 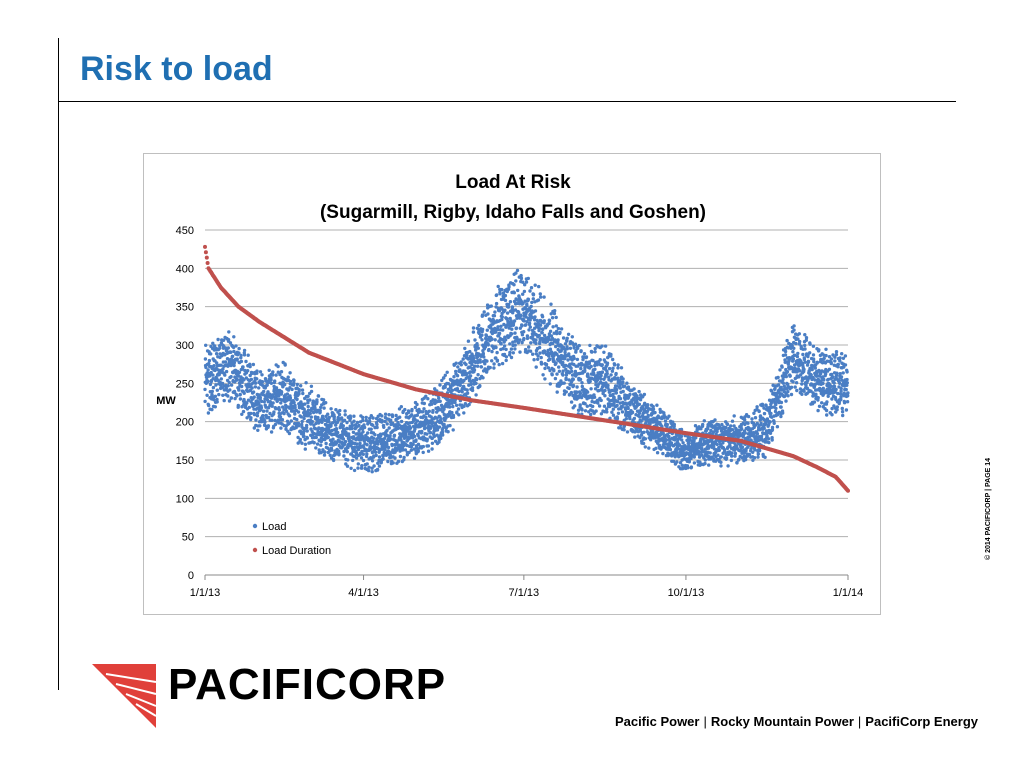 What do you see at coordinates (524, 593) in the screenshot?
I see `x-tick-label: 7/1/13` at bounding box center [524, 593].